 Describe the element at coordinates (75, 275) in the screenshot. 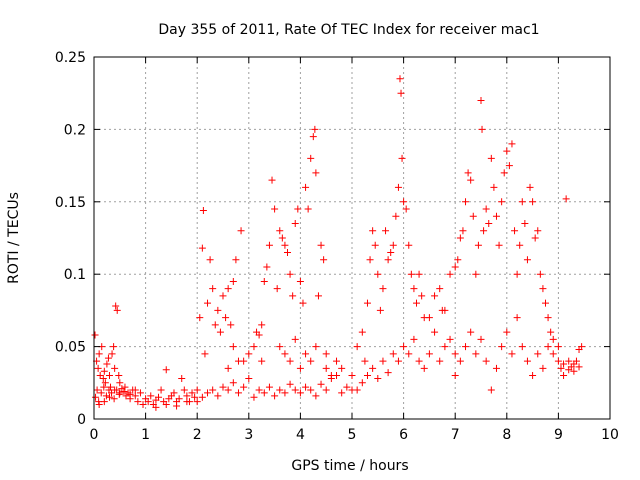

I see `y-tick-label: 0.1` at that location.